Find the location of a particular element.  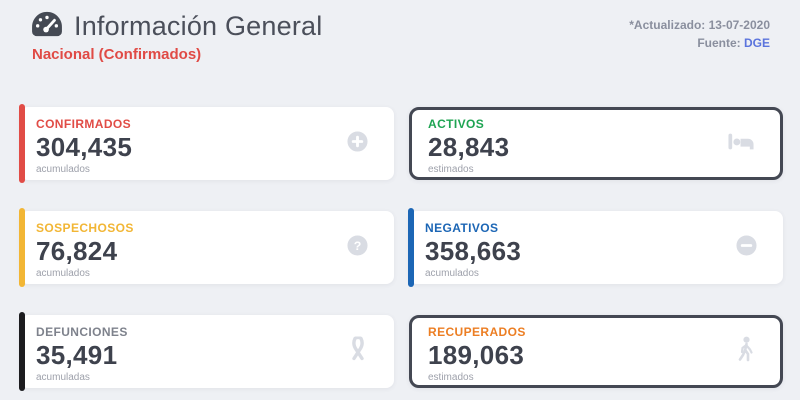

source-line: Fuente: DGE is located at coordinates (699, 43).